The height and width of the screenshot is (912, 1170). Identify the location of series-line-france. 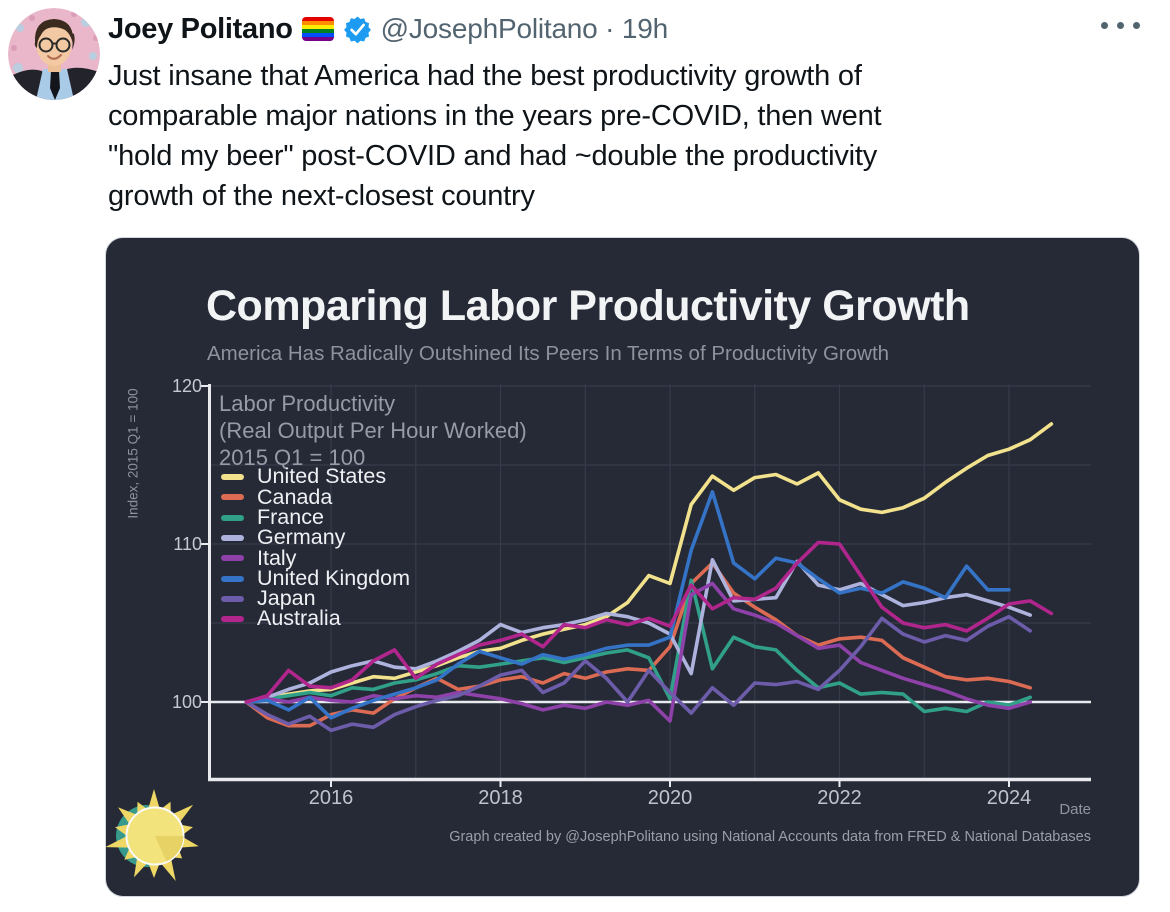
(638, 646).